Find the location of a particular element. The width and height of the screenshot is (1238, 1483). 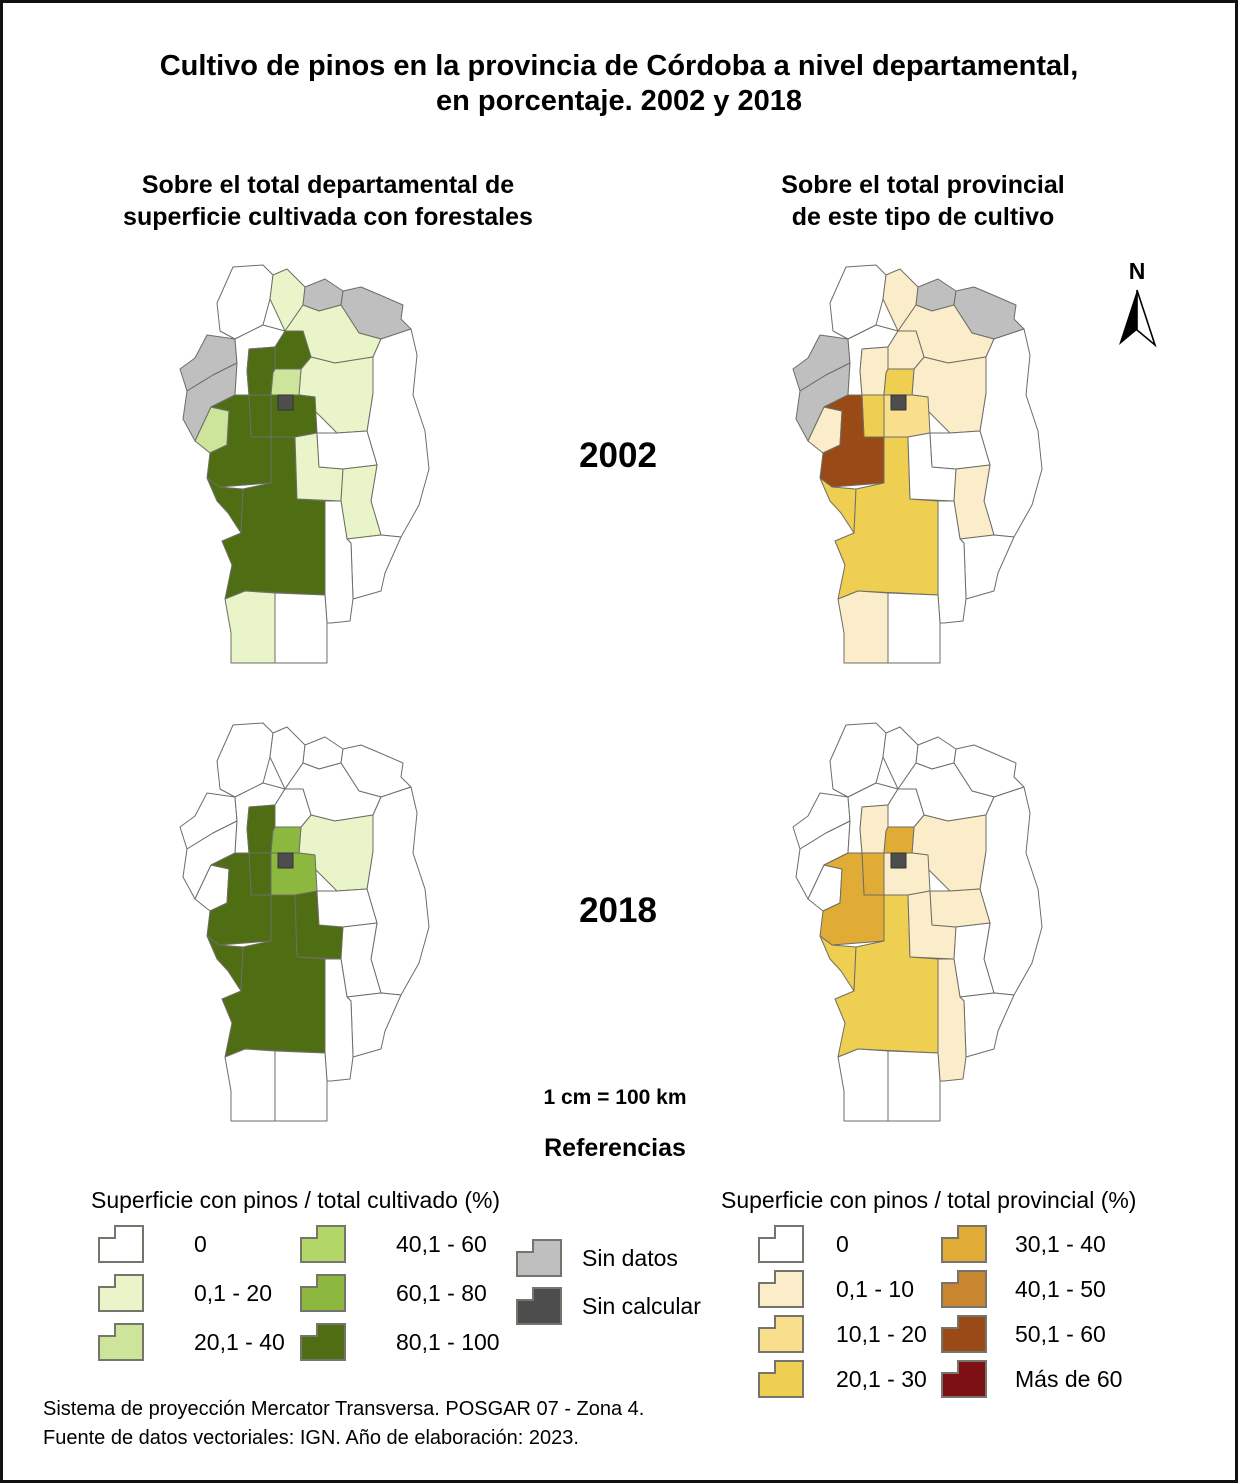

legend-item: 20,1 - 30 is located at coordinates (842, 1379).